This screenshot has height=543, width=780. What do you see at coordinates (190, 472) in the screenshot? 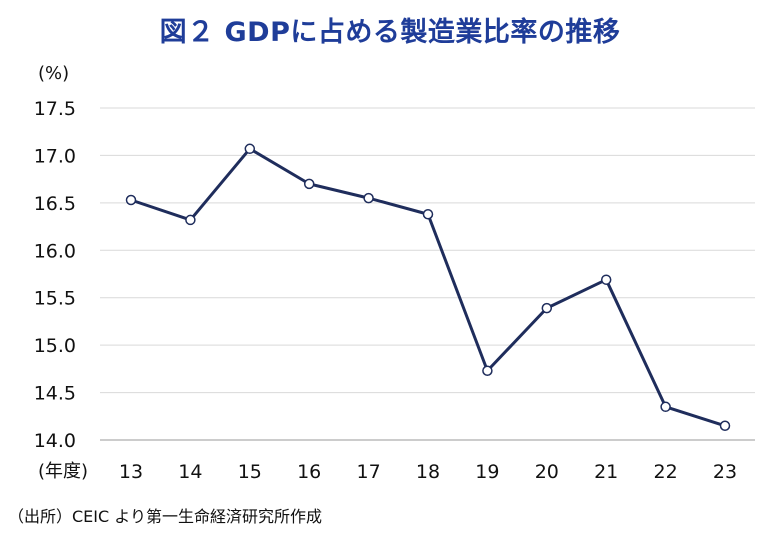
I see `x-tick-label: 14` at bounding box center [190, 472].